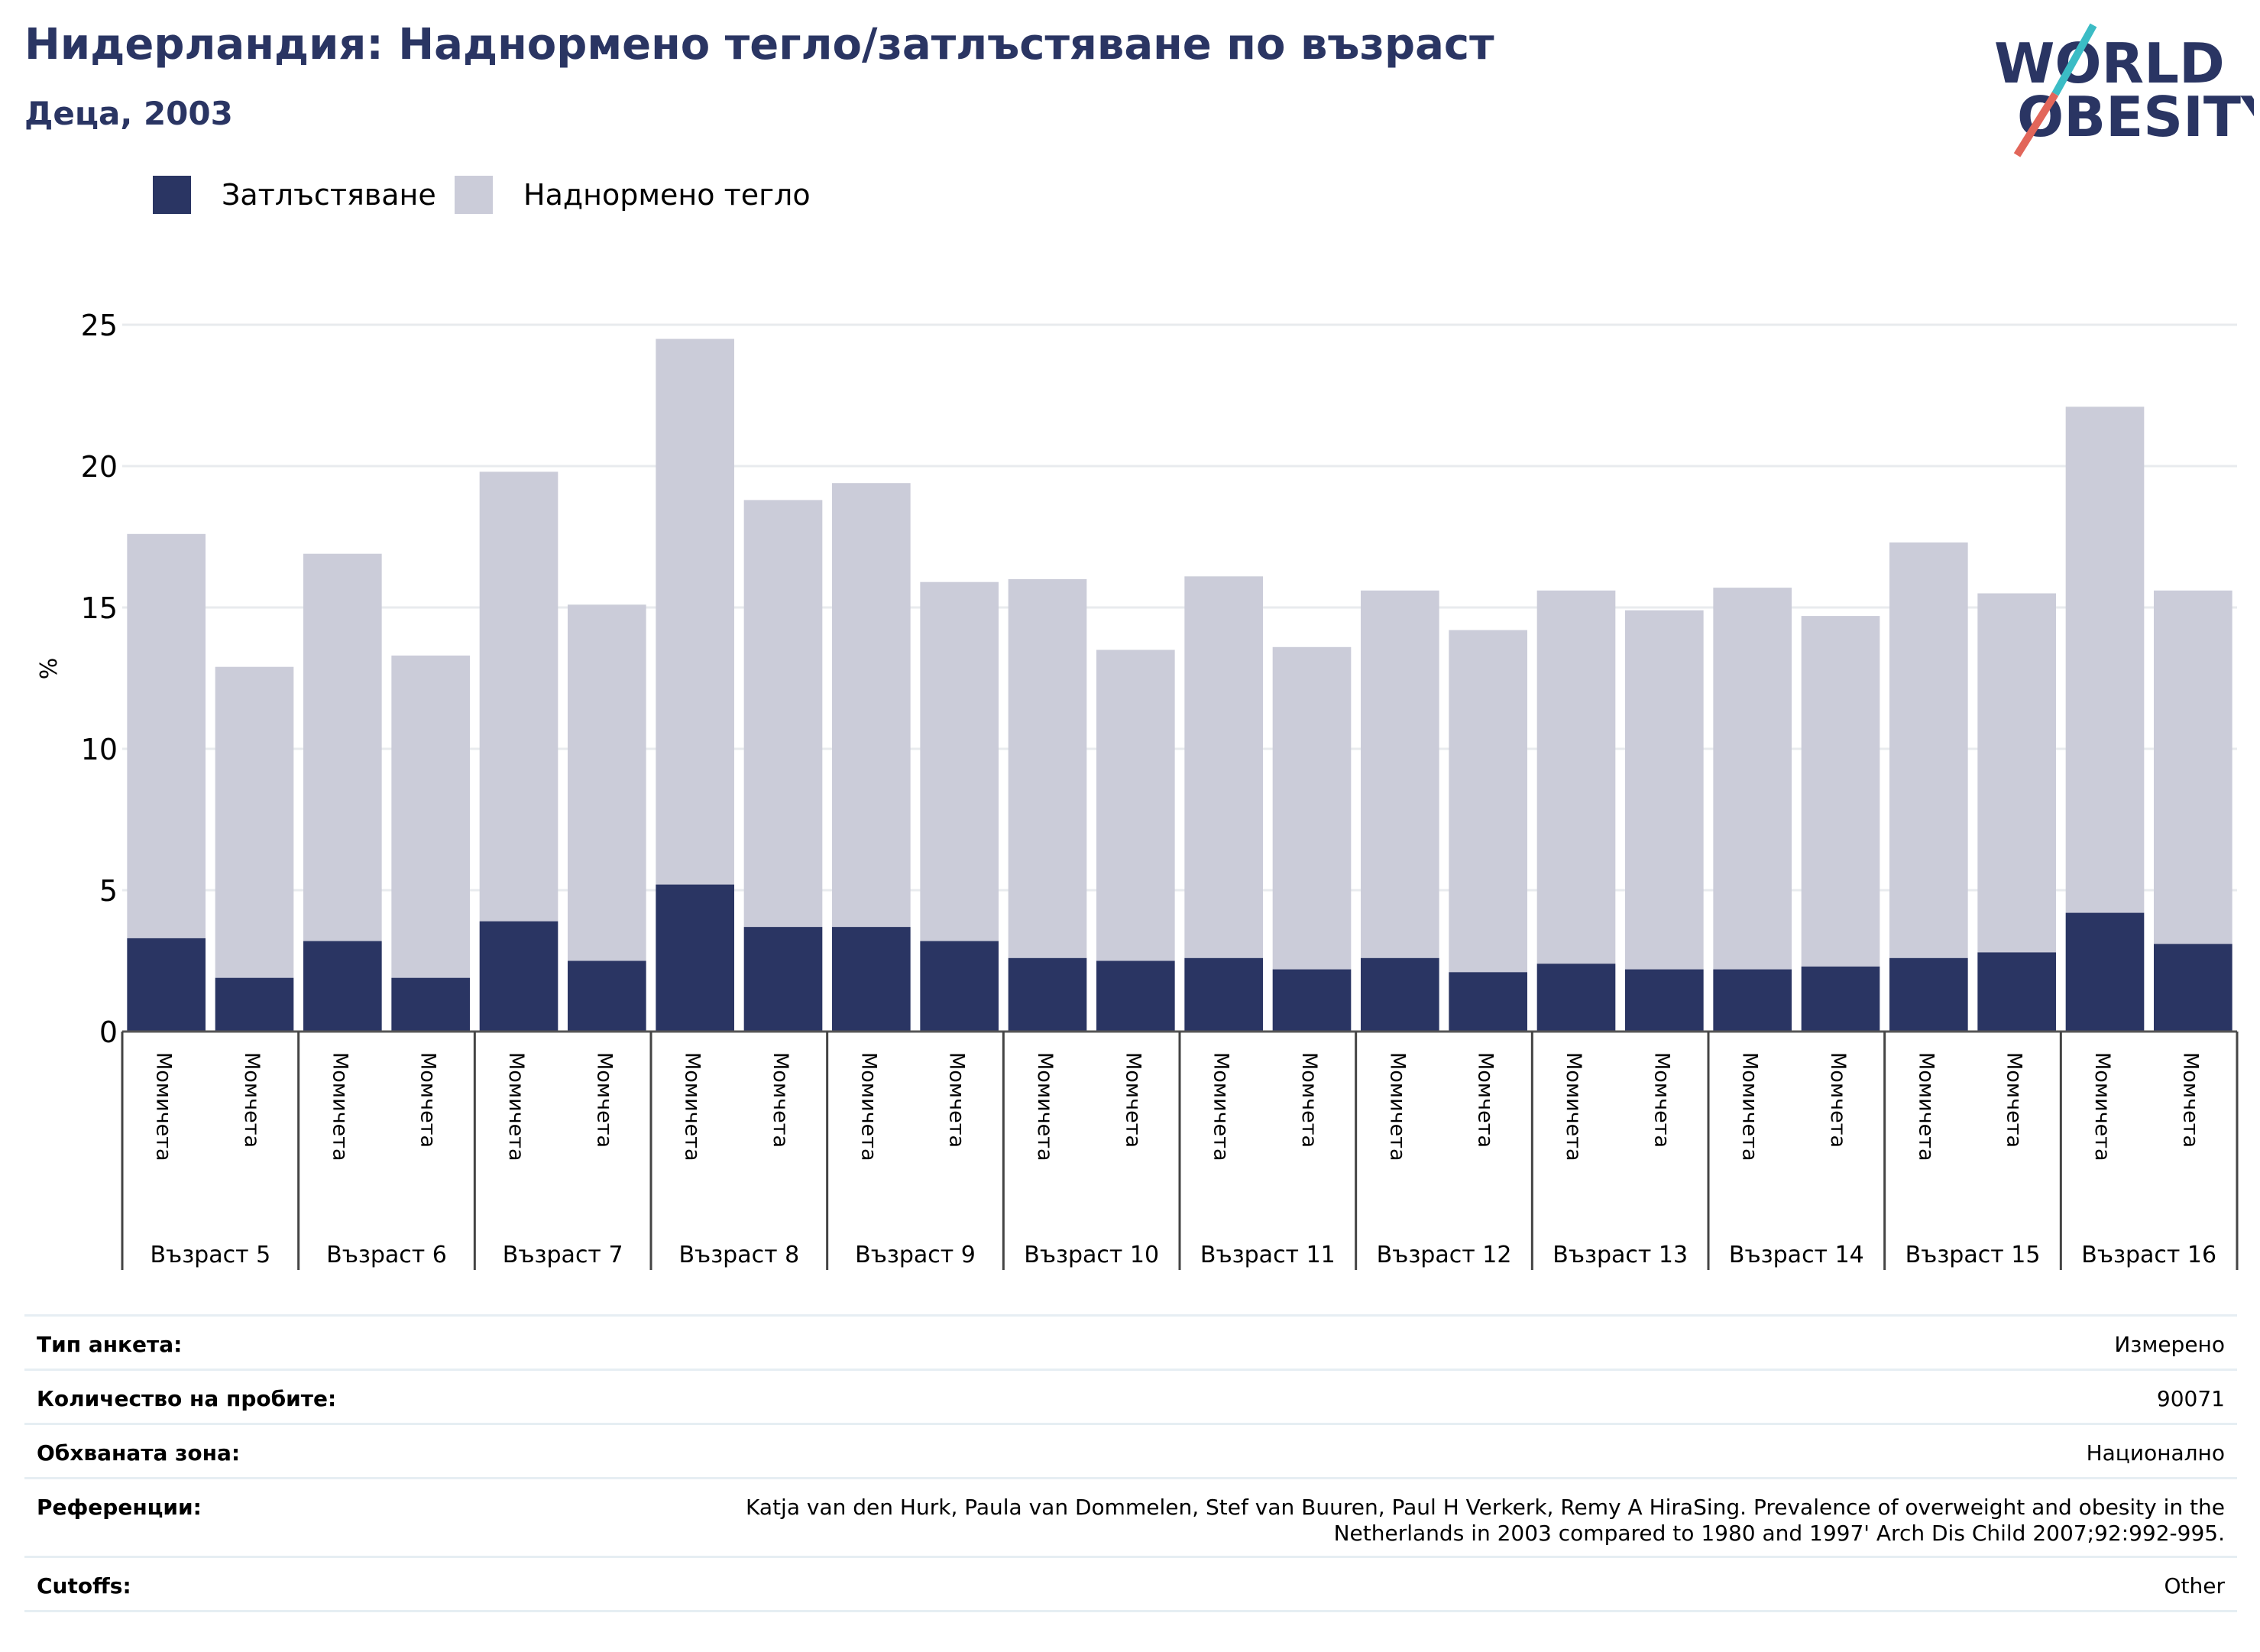  I want to click on info-label: Количество на пробите:, so click(187, 1398).